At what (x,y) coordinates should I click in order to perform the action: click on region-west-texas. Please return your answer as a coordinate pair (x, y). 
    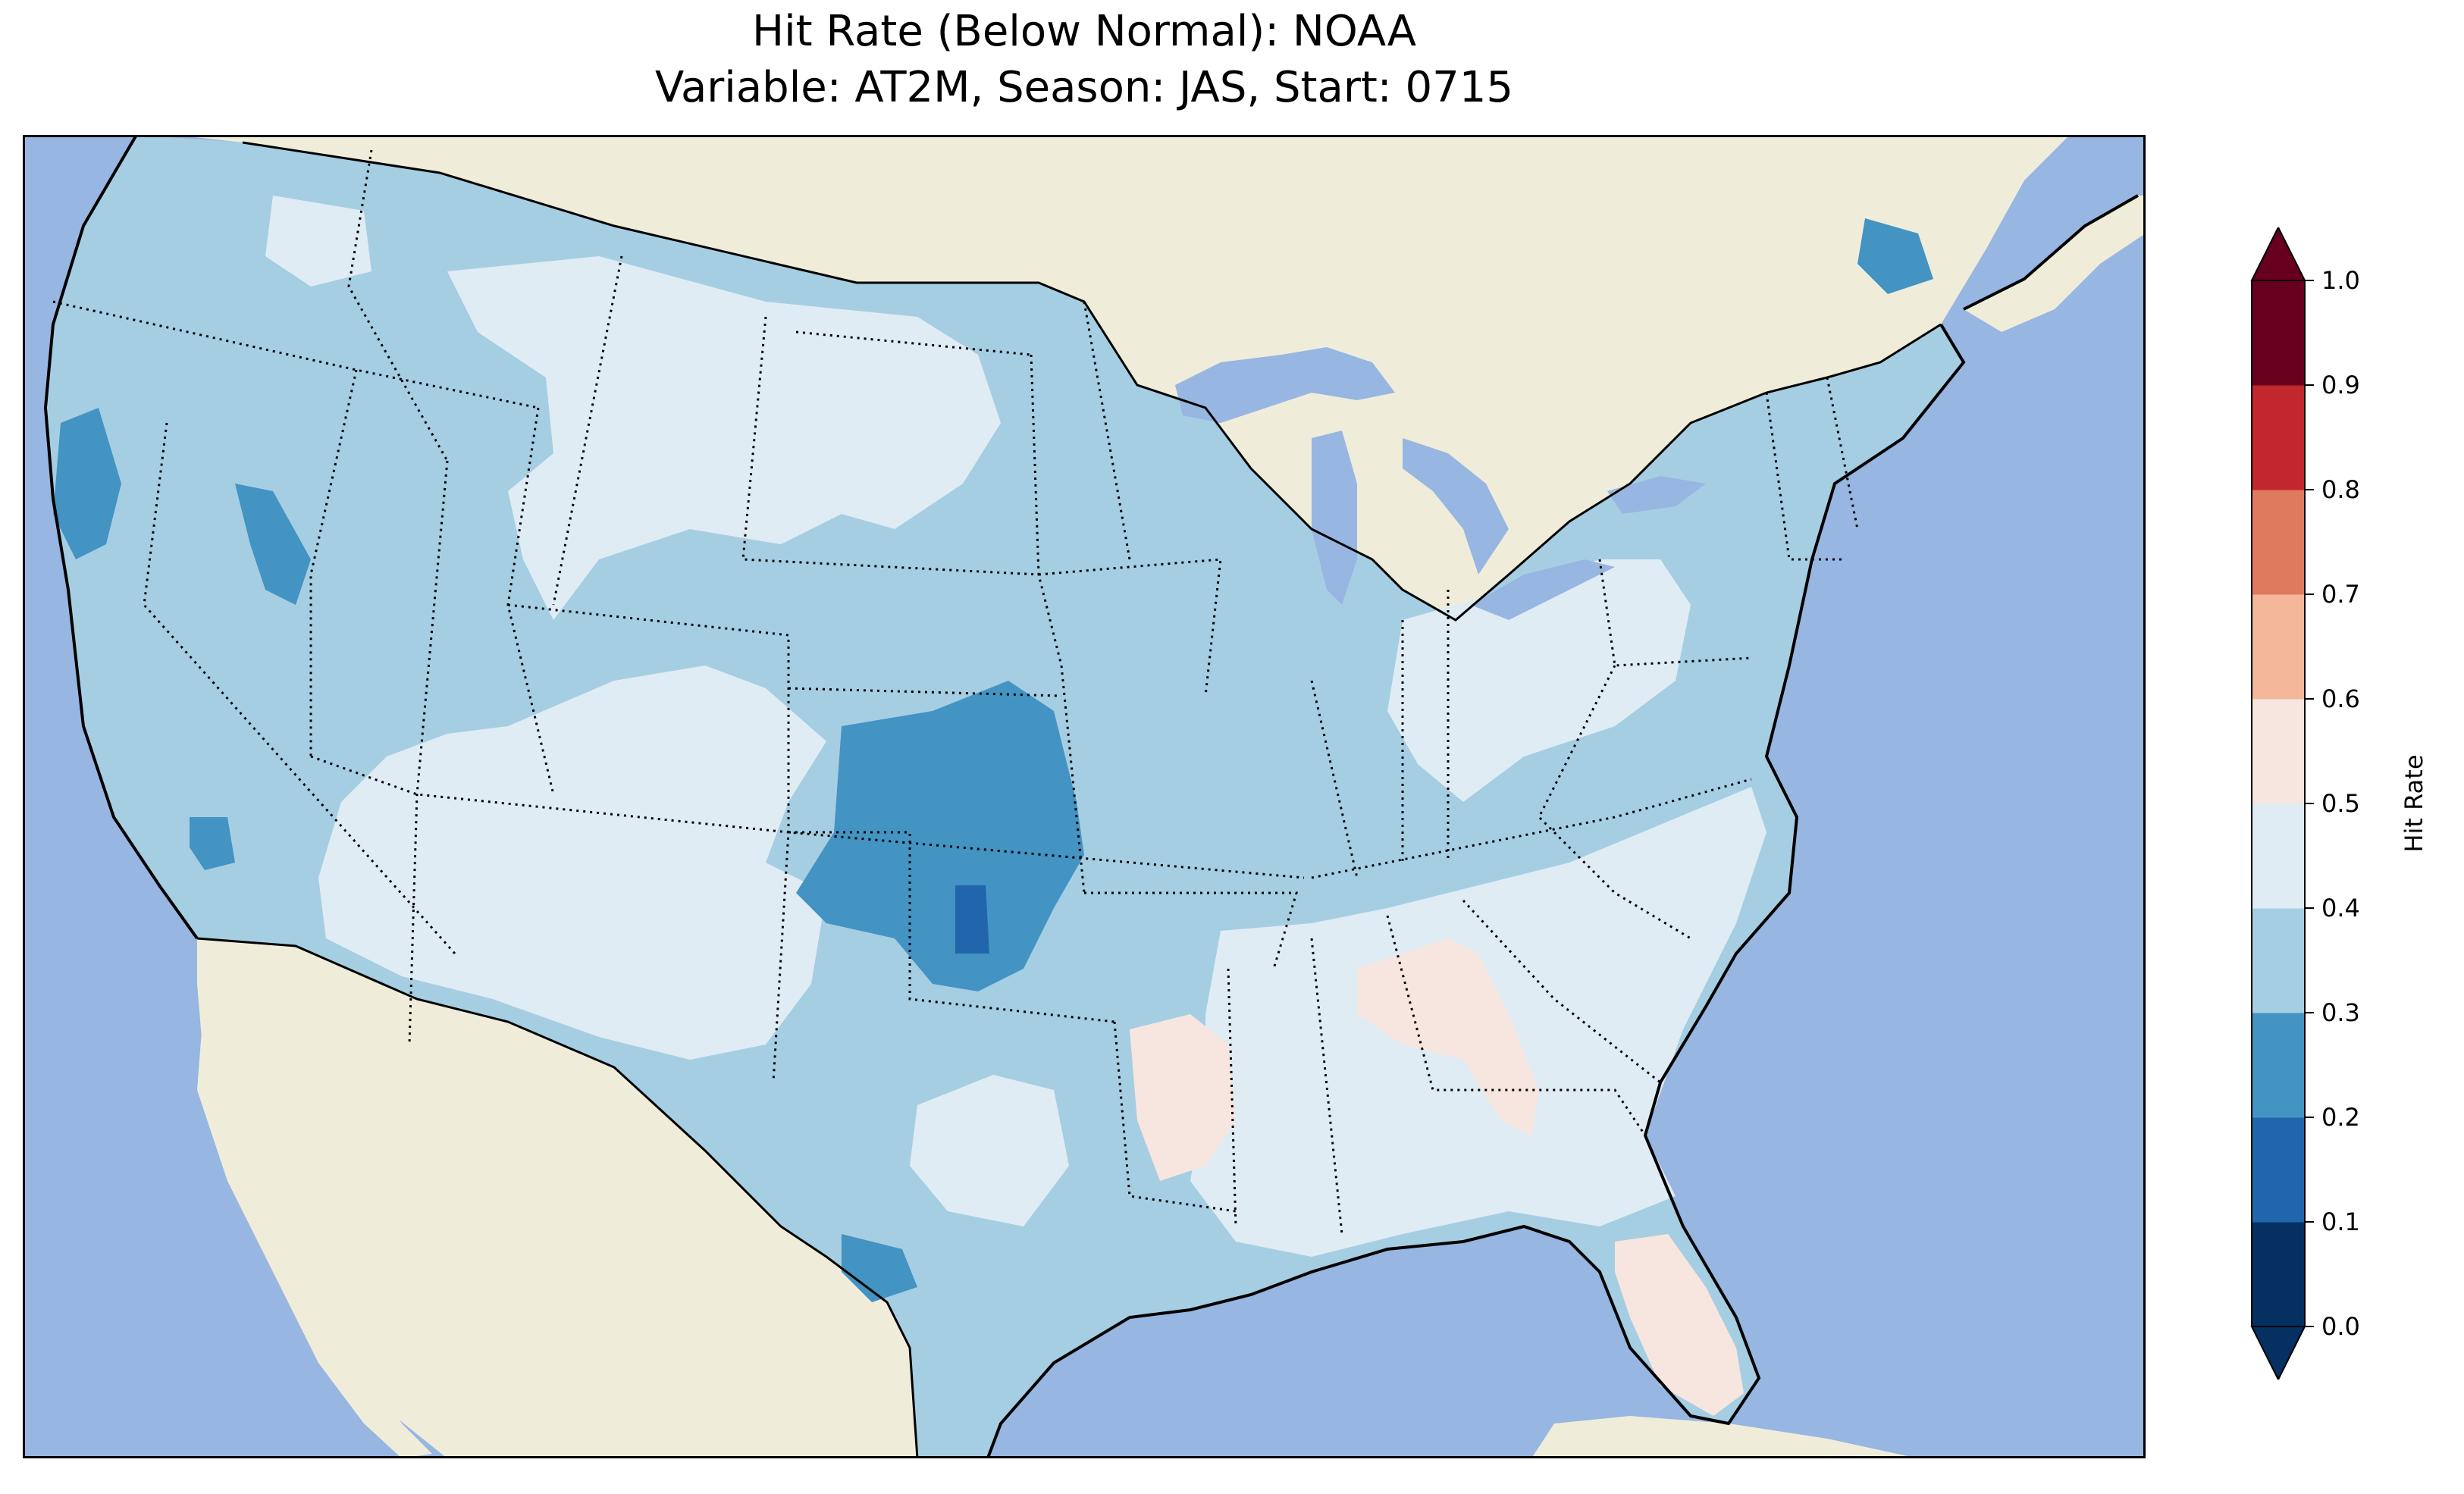
    Looking at the image, I should click on (989, 1150).